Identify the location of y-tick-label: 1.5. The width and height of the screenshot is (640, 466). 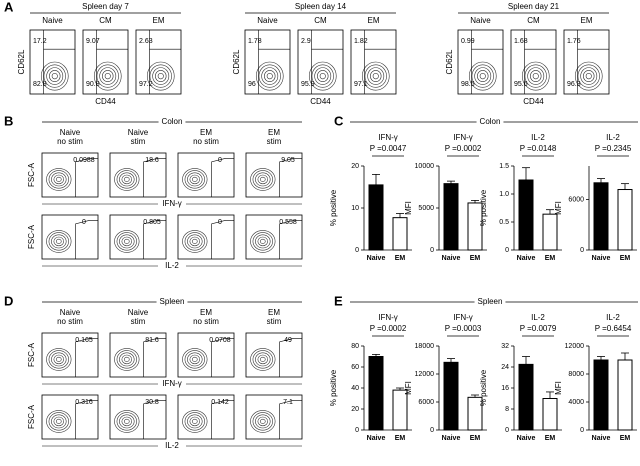
(504, 166).